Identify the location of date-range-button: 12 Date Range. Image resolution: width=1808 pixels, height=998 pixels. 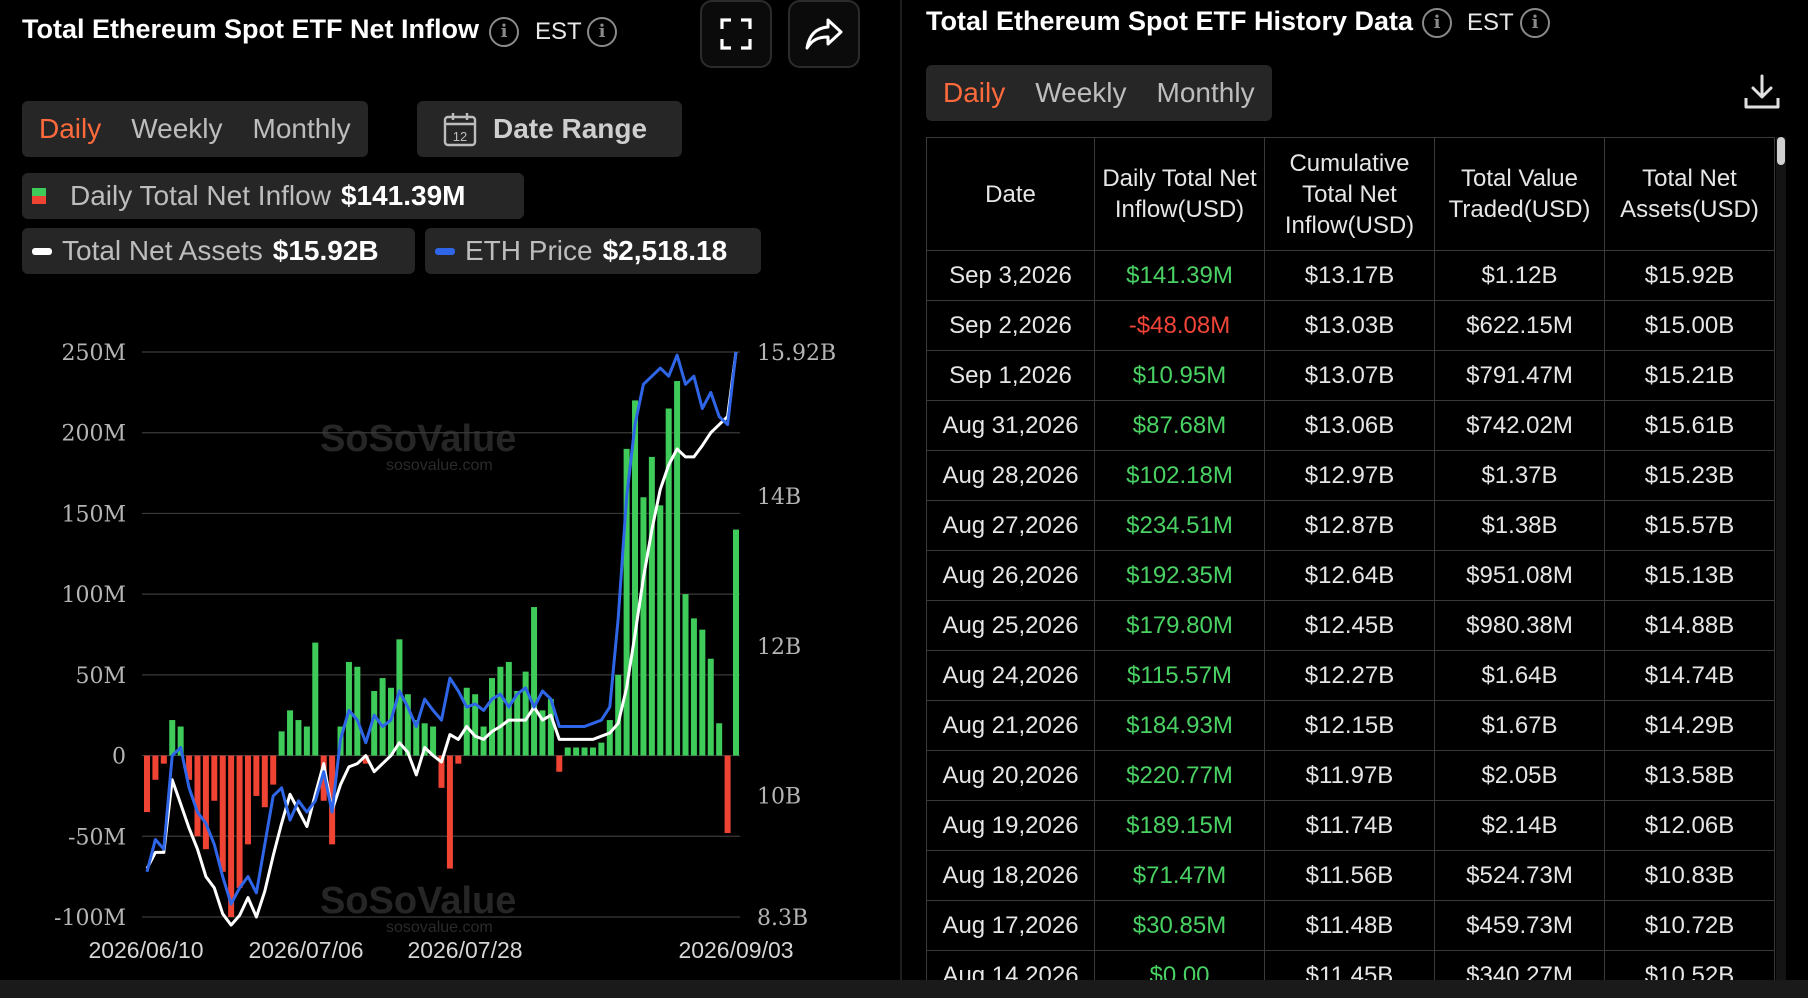
(549, 129).